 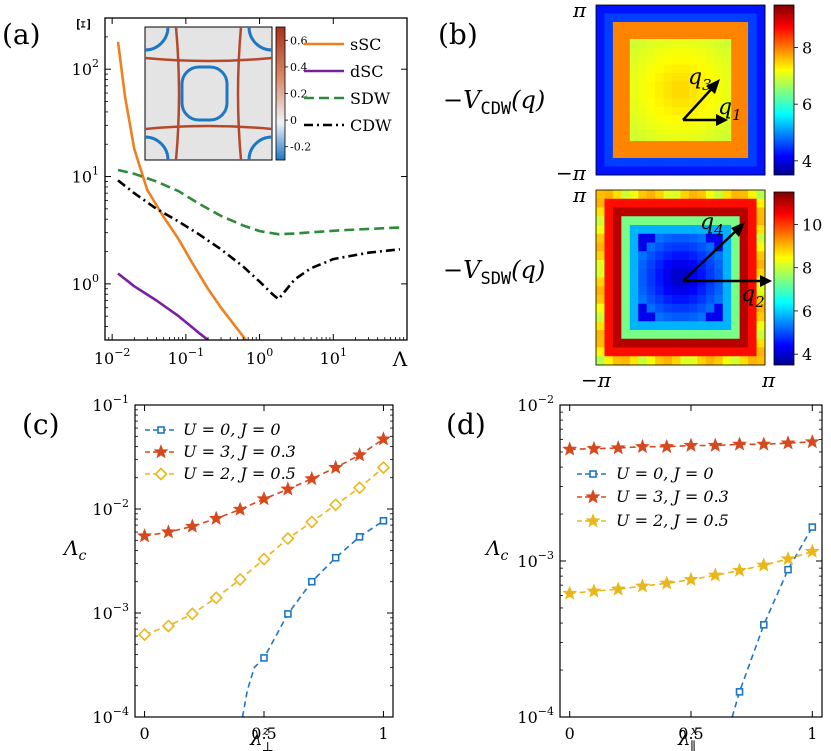 What do you see at coordinates (494, 102) in the screenshot?
I see `heatmap-cdw-label: −VCDW(q)` at bounding box center [494, 102].